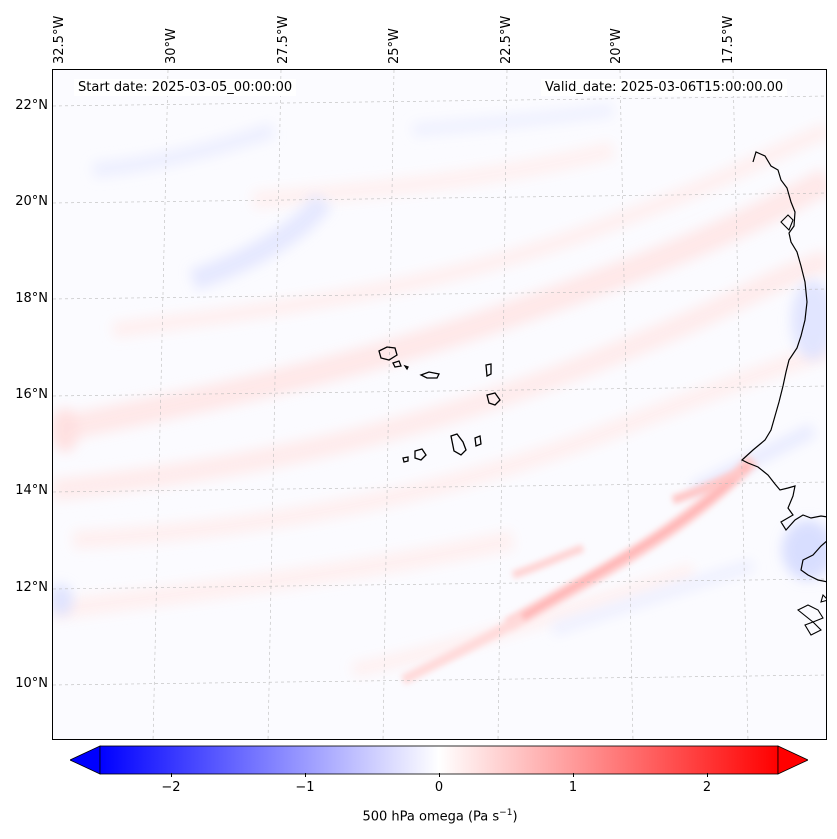  Describe the element at coordinates (783, 341) in the screenshot. I see `africa-coastline` at that location.